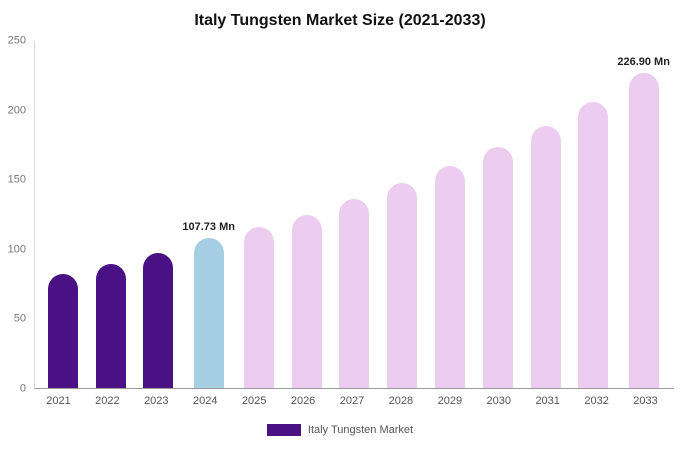  What do you see at coordinates (110, 326) in the screenshot?
I see `bar-2022` at bounding box center [110, 326].